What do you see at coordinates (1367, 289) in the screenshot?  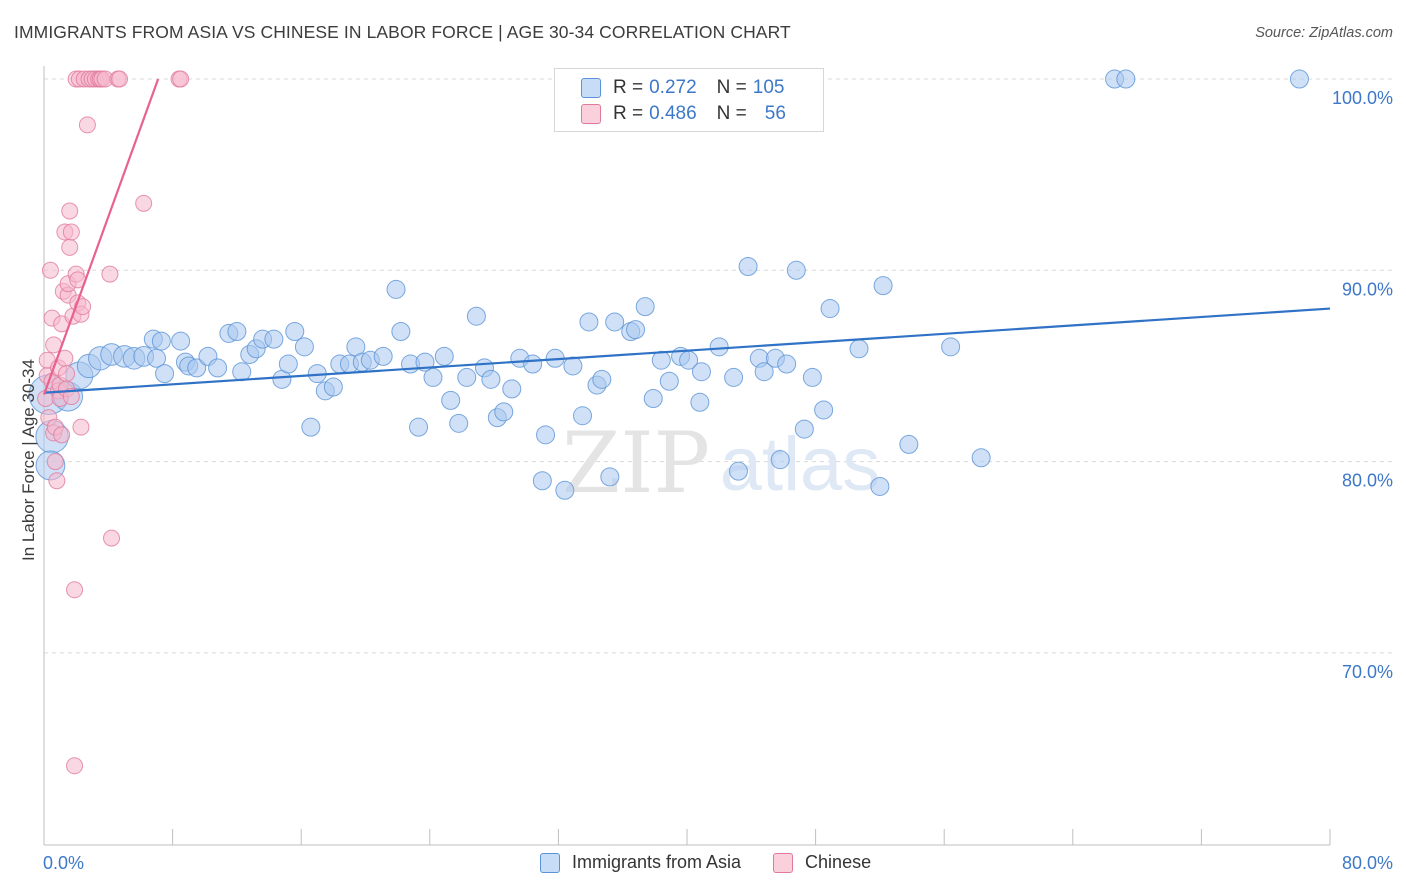 I see `y-tick-label: 90.0%` at bounding box center [1367, 289].